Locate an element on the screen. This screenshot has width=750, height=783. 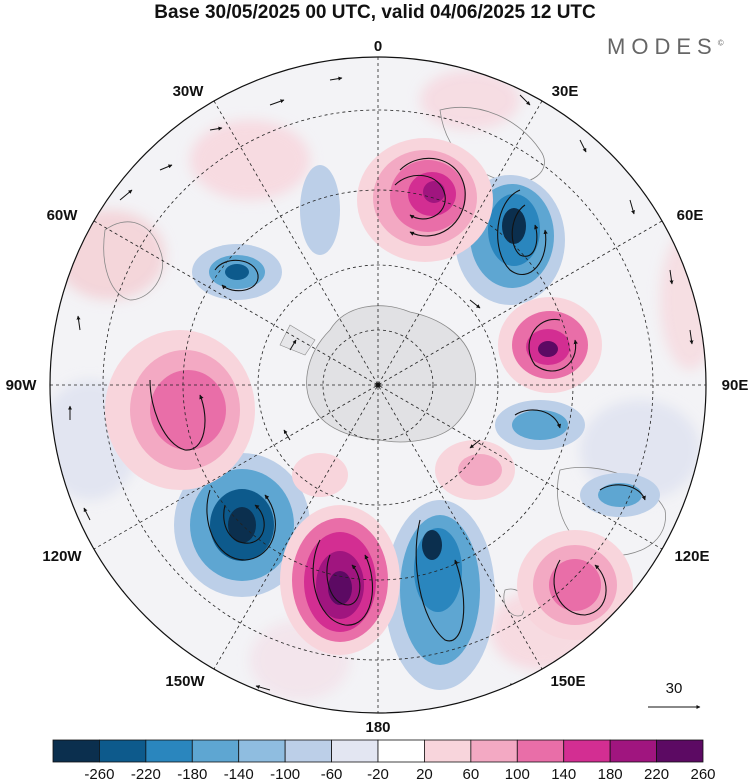
new-zealand-outline is located at coordinates (514, 602).